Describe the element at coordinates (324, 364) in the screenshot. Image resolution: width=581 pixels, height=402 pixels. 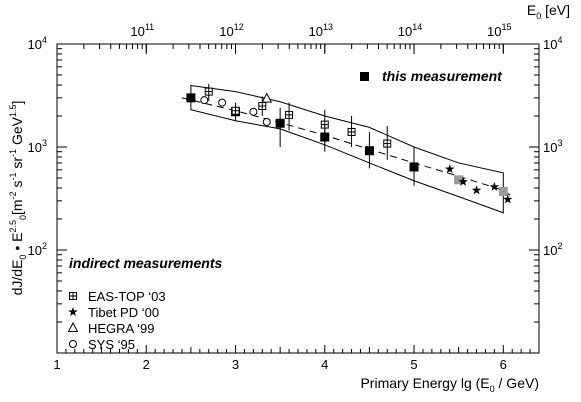
I see `x-tick-label: 4` at that location.